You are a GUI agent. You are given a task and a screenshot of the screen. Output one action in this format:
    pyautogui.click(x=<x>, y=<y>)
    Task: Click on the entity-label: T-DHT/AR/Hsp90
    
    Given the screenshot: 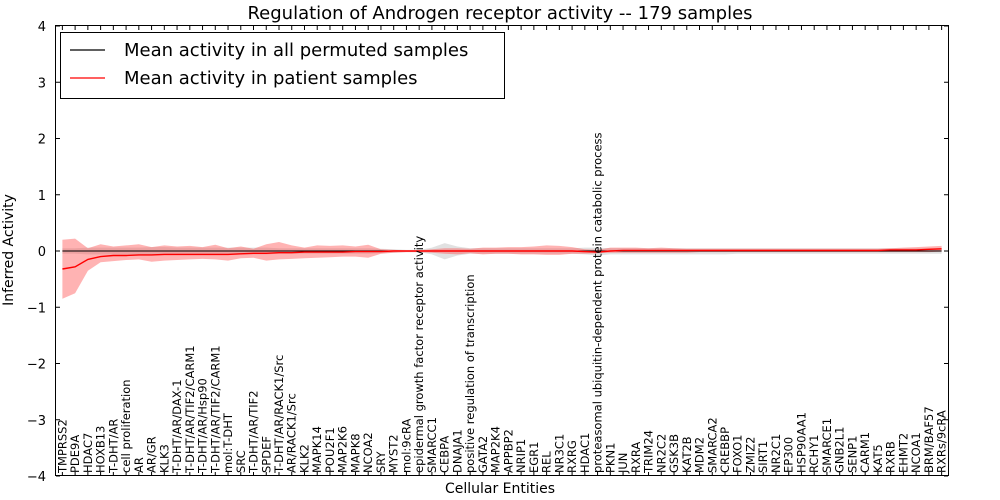 What is the action you would take?
    pyautogui.click(x=203, y=426)
    